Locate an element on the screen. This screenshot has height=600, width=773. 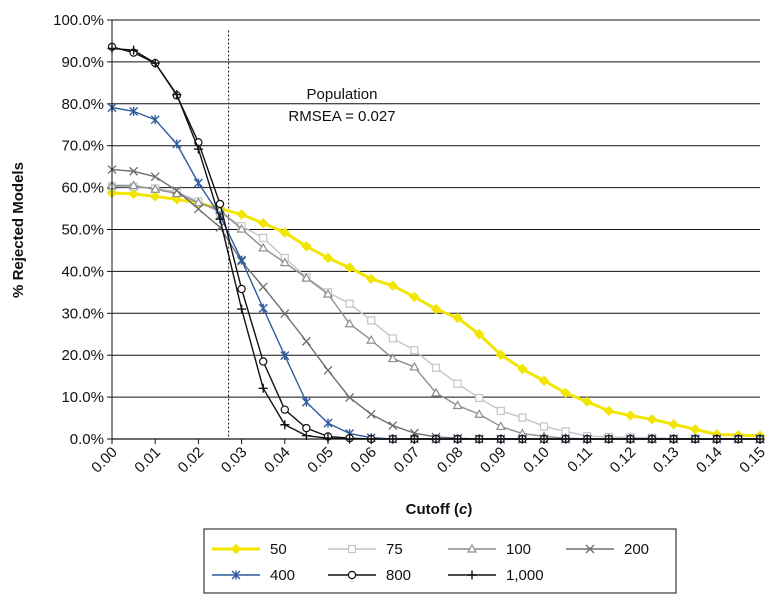
population-rmsea-reference: Population RMSEA = 0.027 is located at coordinates (312, 234).